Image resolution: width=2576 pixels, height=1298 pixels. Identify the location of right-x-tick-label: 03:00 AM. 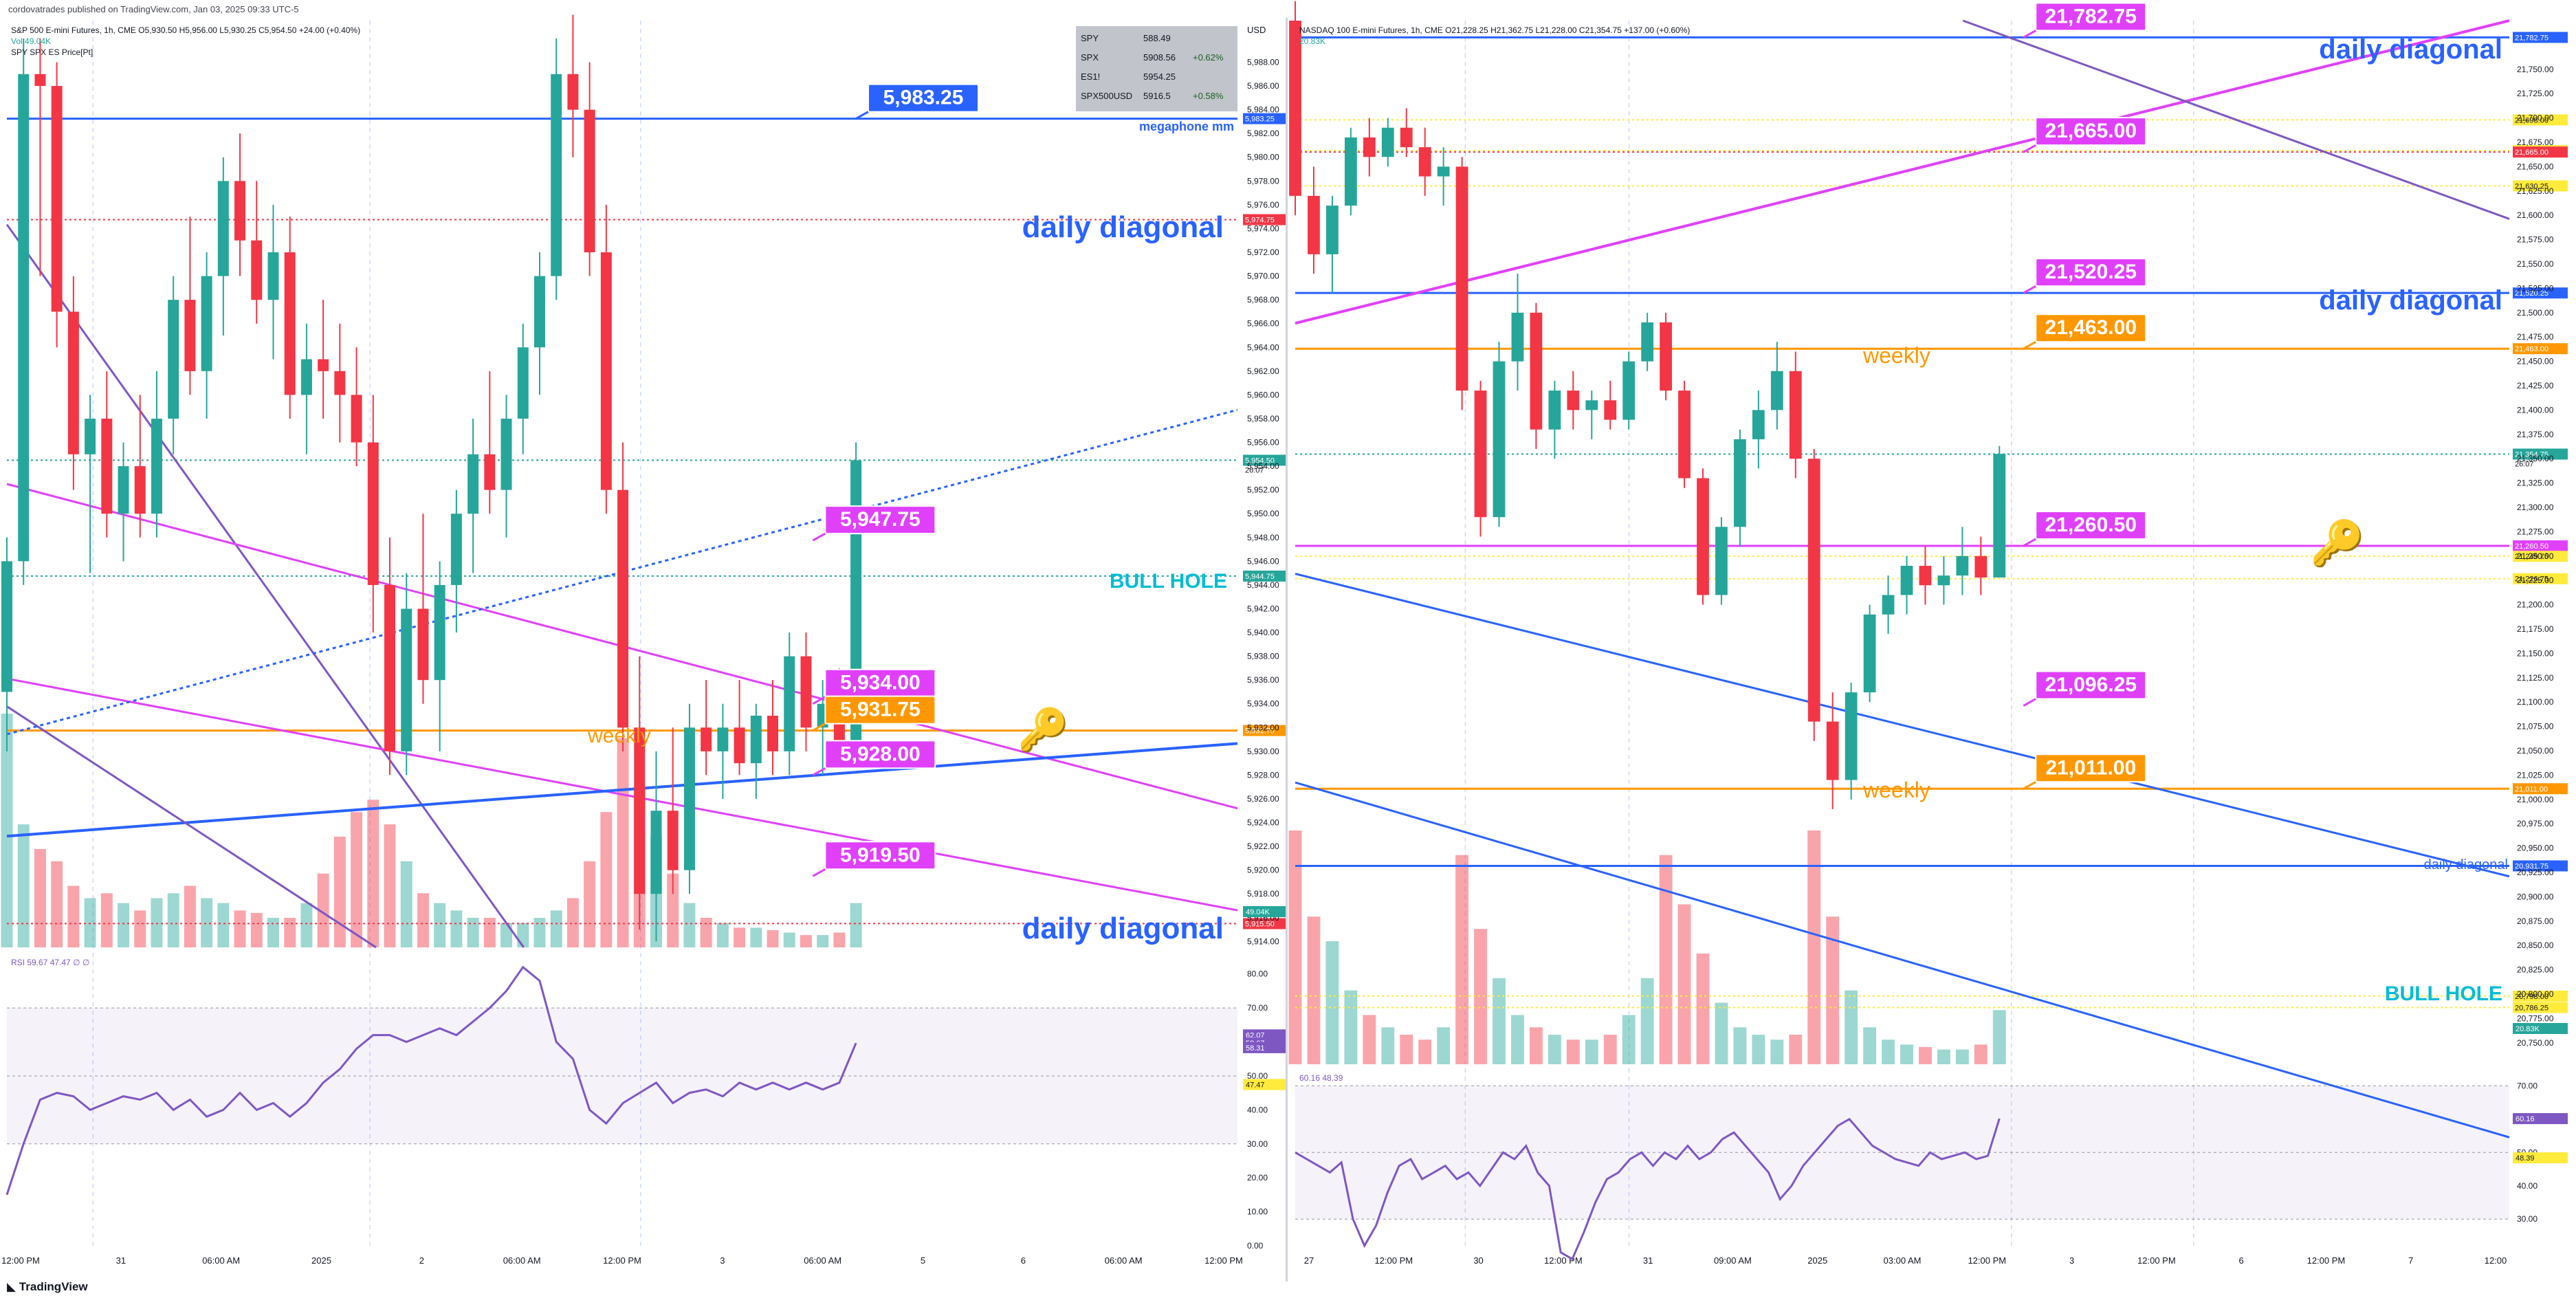
(1903, 1260).